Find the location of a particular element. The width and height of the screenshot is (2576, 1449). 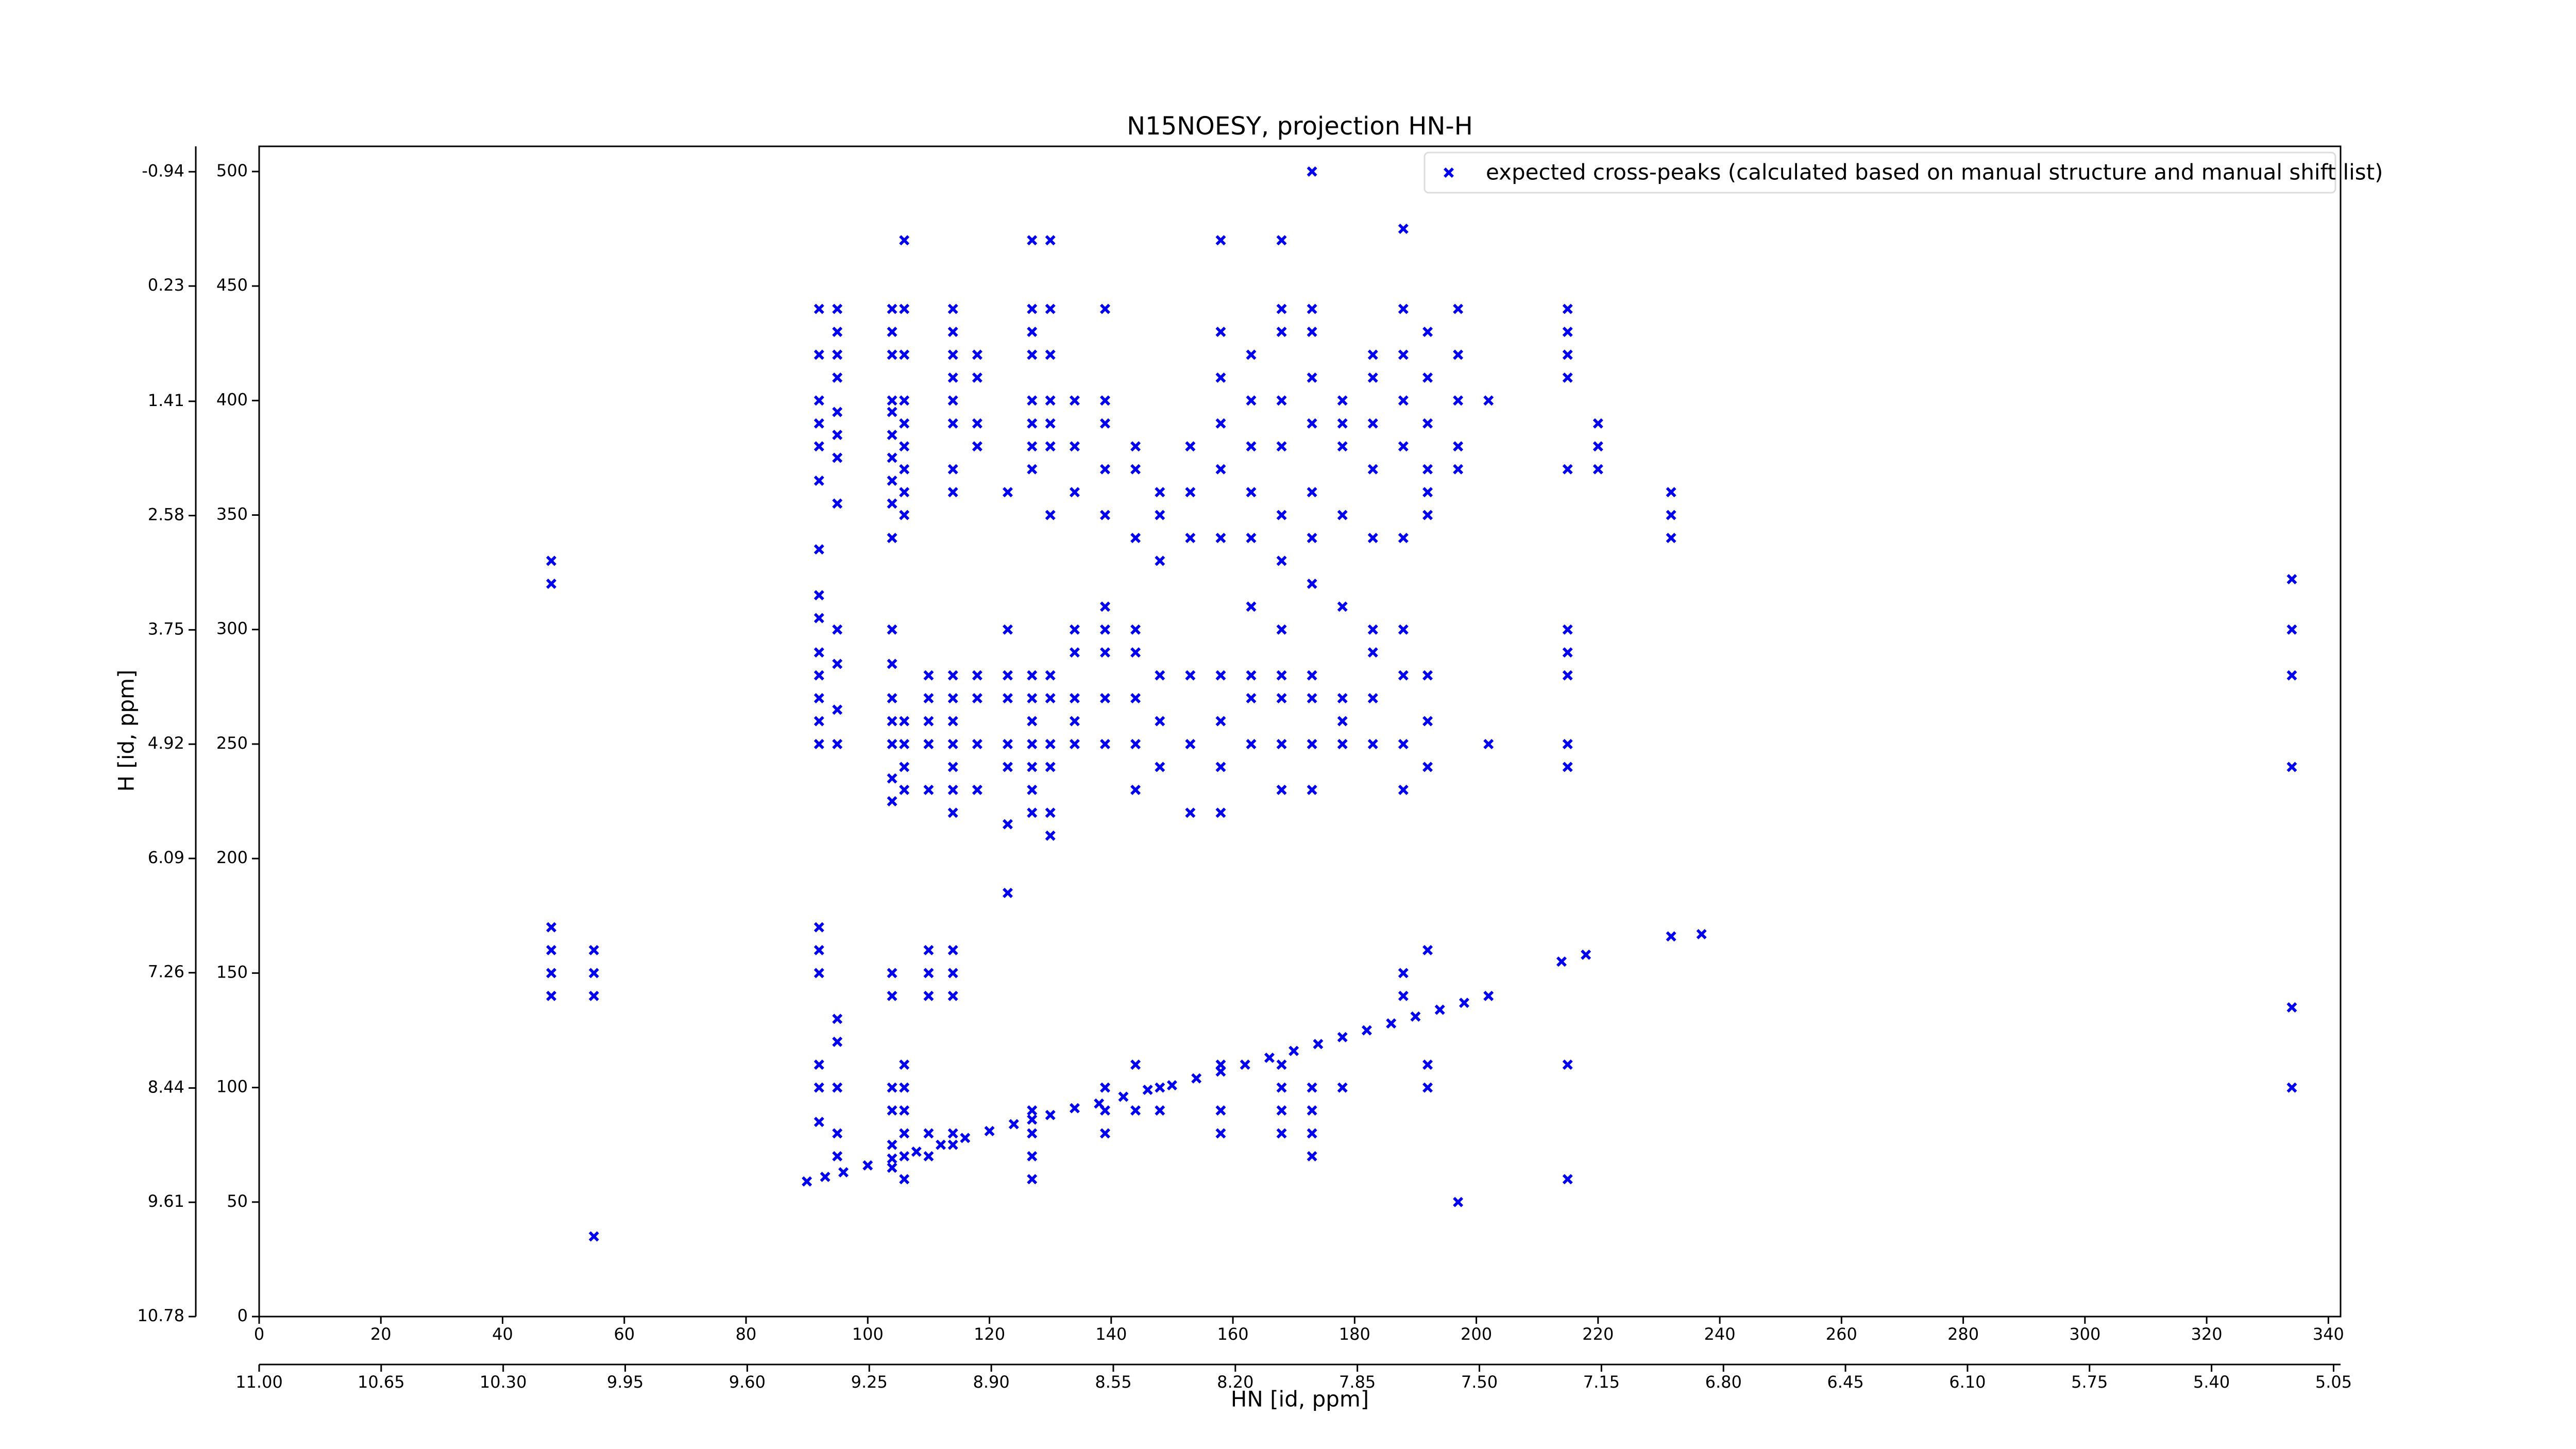

y2-tick-label: 4.92 is located at coordinates (166, 743).